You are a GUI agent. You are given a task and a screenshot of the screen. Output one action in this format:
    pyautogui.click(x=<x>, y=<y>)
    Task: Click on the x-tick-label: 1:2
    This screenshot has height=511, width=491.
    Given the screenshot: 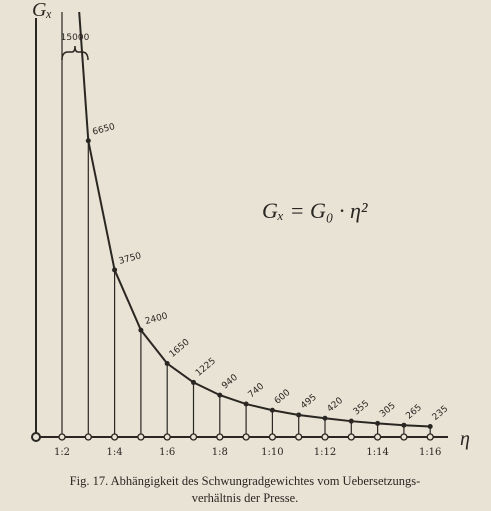 What is the action you would take?
    pyautogui.click(x=62, y=452)
    